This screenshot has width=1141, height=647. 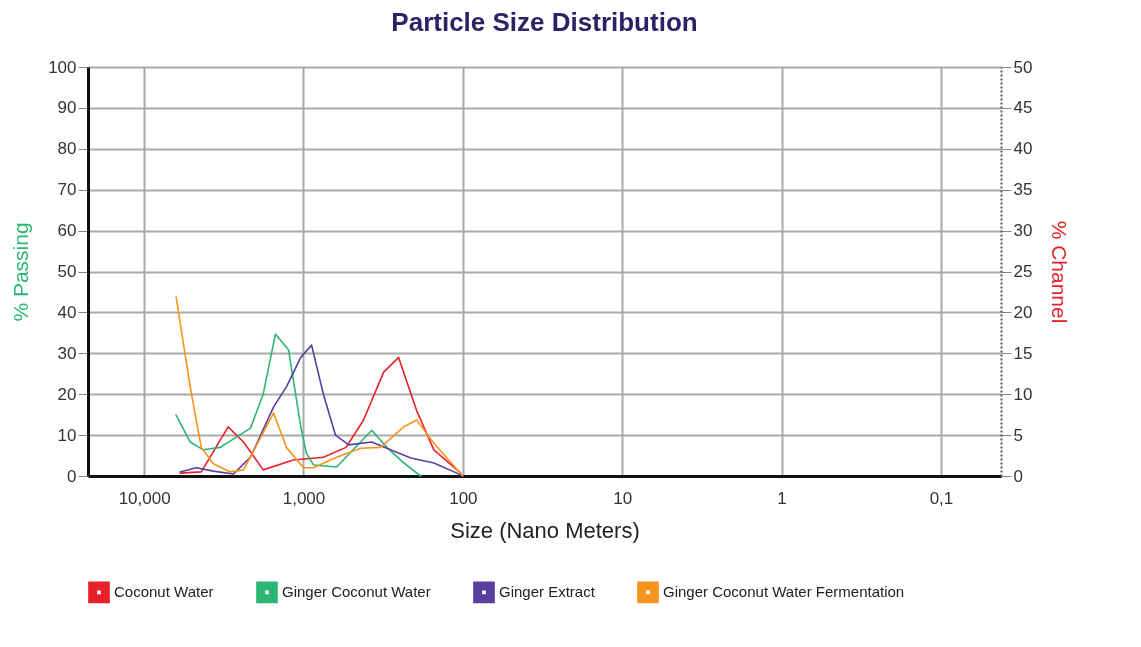 What do you see at coordinates (1023, 108) in the screenshot?
I see `y2-tick-label: 45` at bounding box center [1023, 108].